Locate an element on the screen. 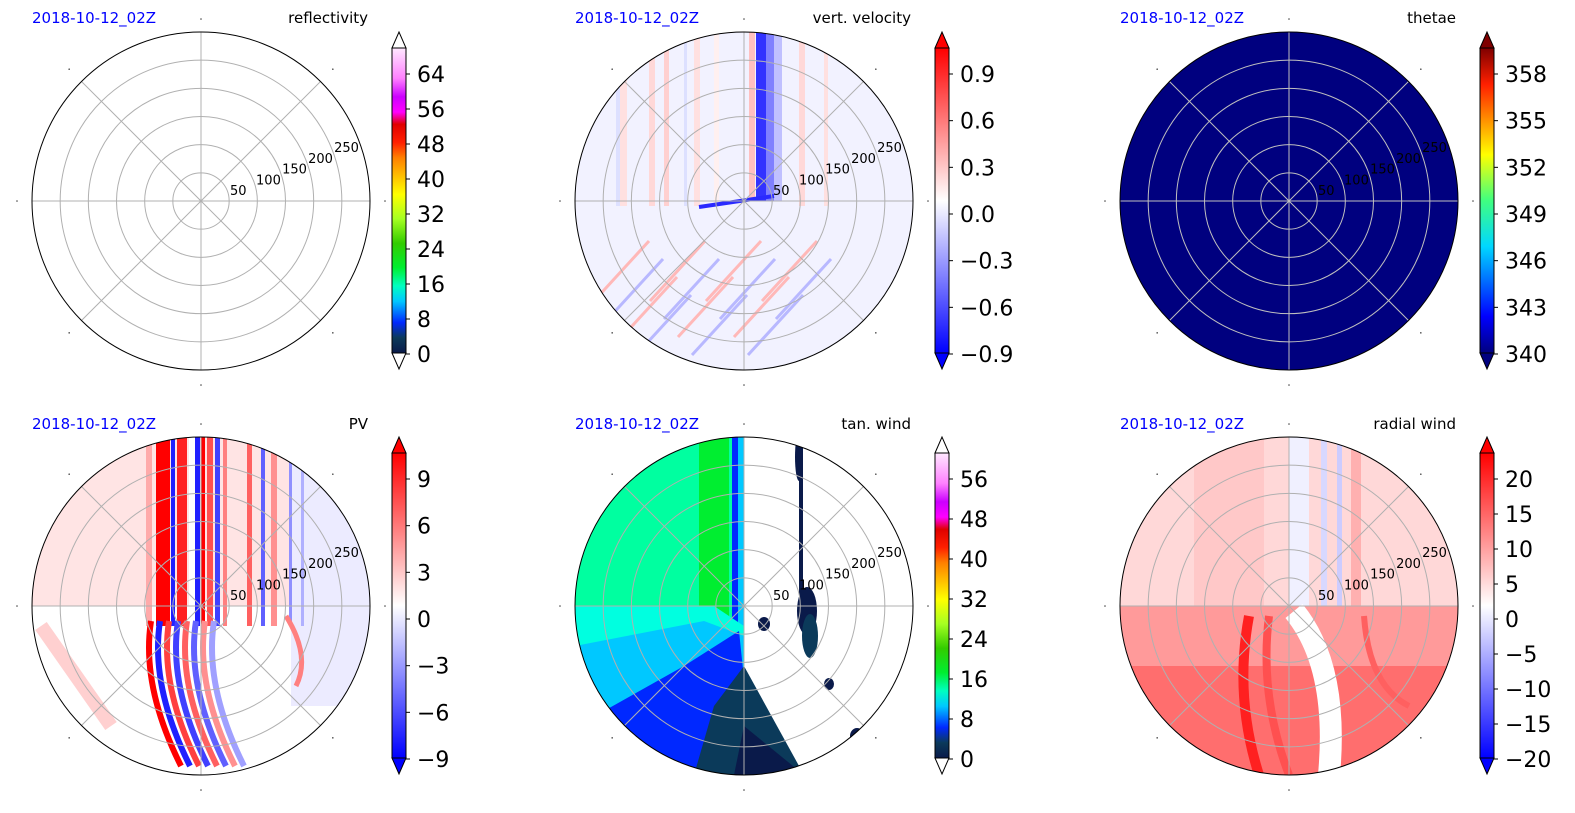 Image resolution: width=1575 pixels, height=813 pixels. ring-label: 200 is located at coordinates (320, 564).